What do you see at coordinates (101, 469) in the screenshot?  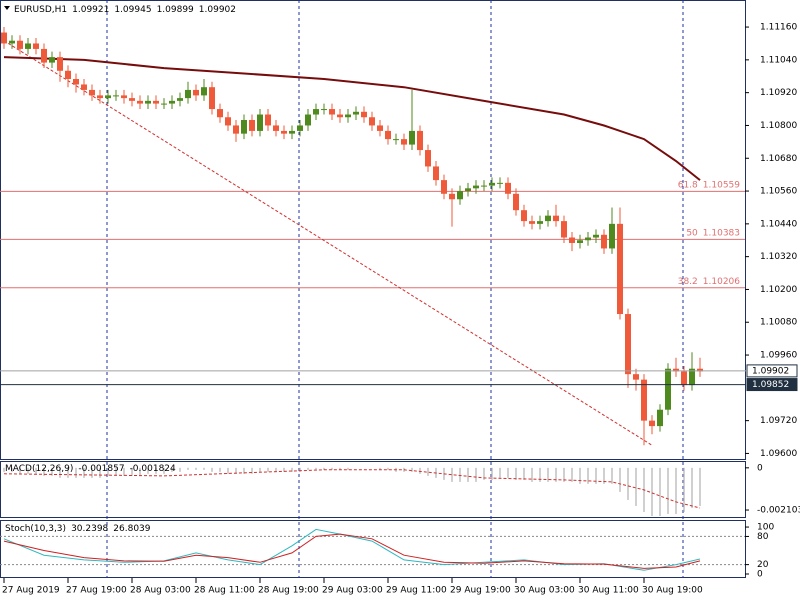 I see `header-part: -0.001857` at bounding box center [101, 469].